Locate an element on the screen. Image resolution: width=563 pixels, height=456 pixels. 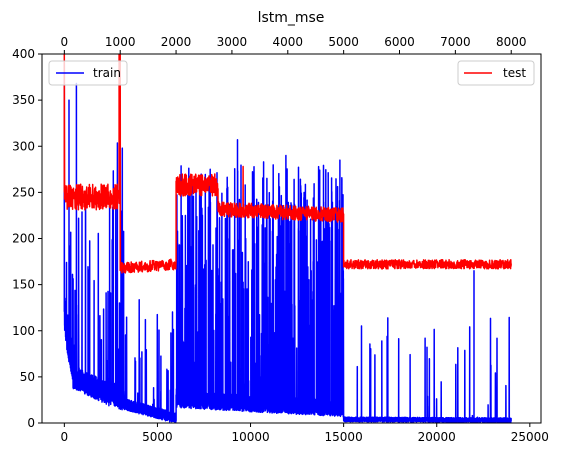
top-tick-label: 3000 is located at coordinates (232, 42).